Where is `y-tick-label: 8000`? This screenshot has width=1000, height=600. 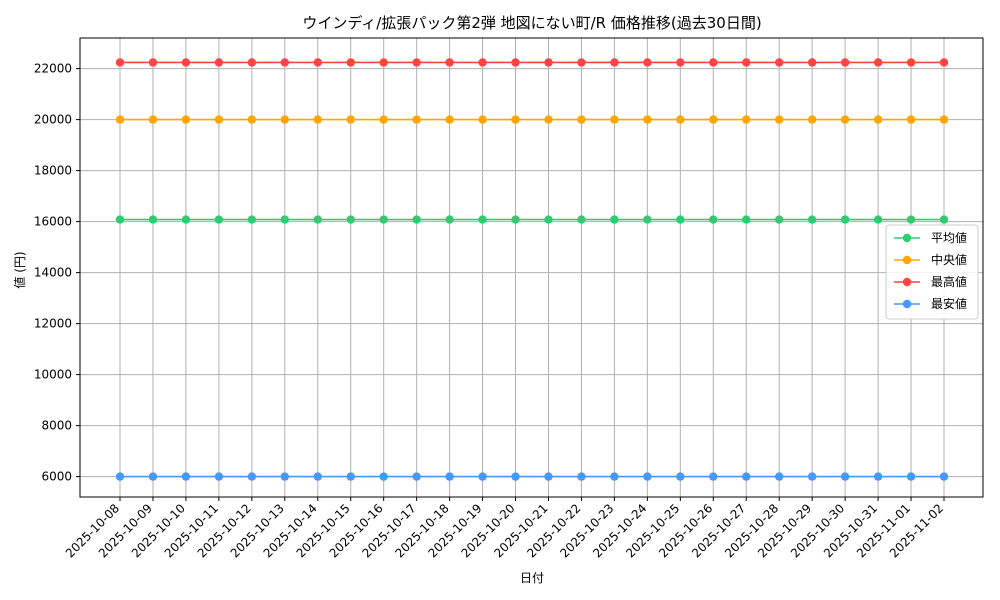 y-tick-label: 8000 is located at coordinates (56, 426).